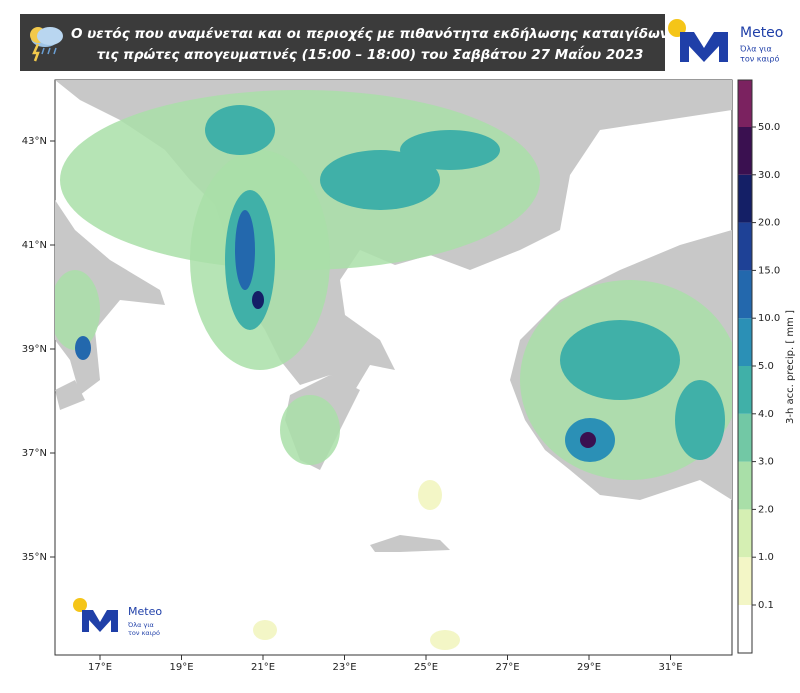  What do you see at coordinates (670, 667) in the screenshot?
I see `lon-label: 31°E` at bounding box center [670, 667].